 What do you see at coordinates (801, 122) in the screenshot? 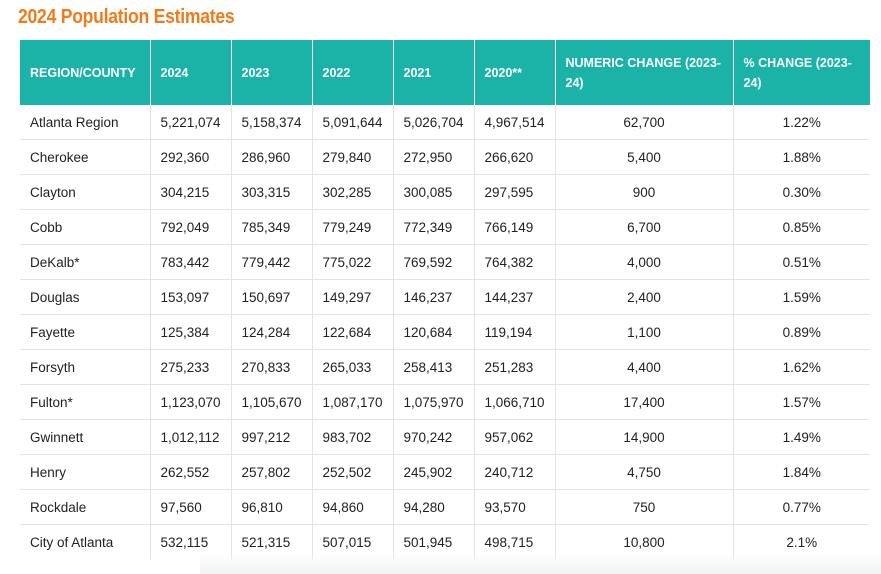
I see `cell-percent-change: 1.22%` at bounding box center [801, 122].